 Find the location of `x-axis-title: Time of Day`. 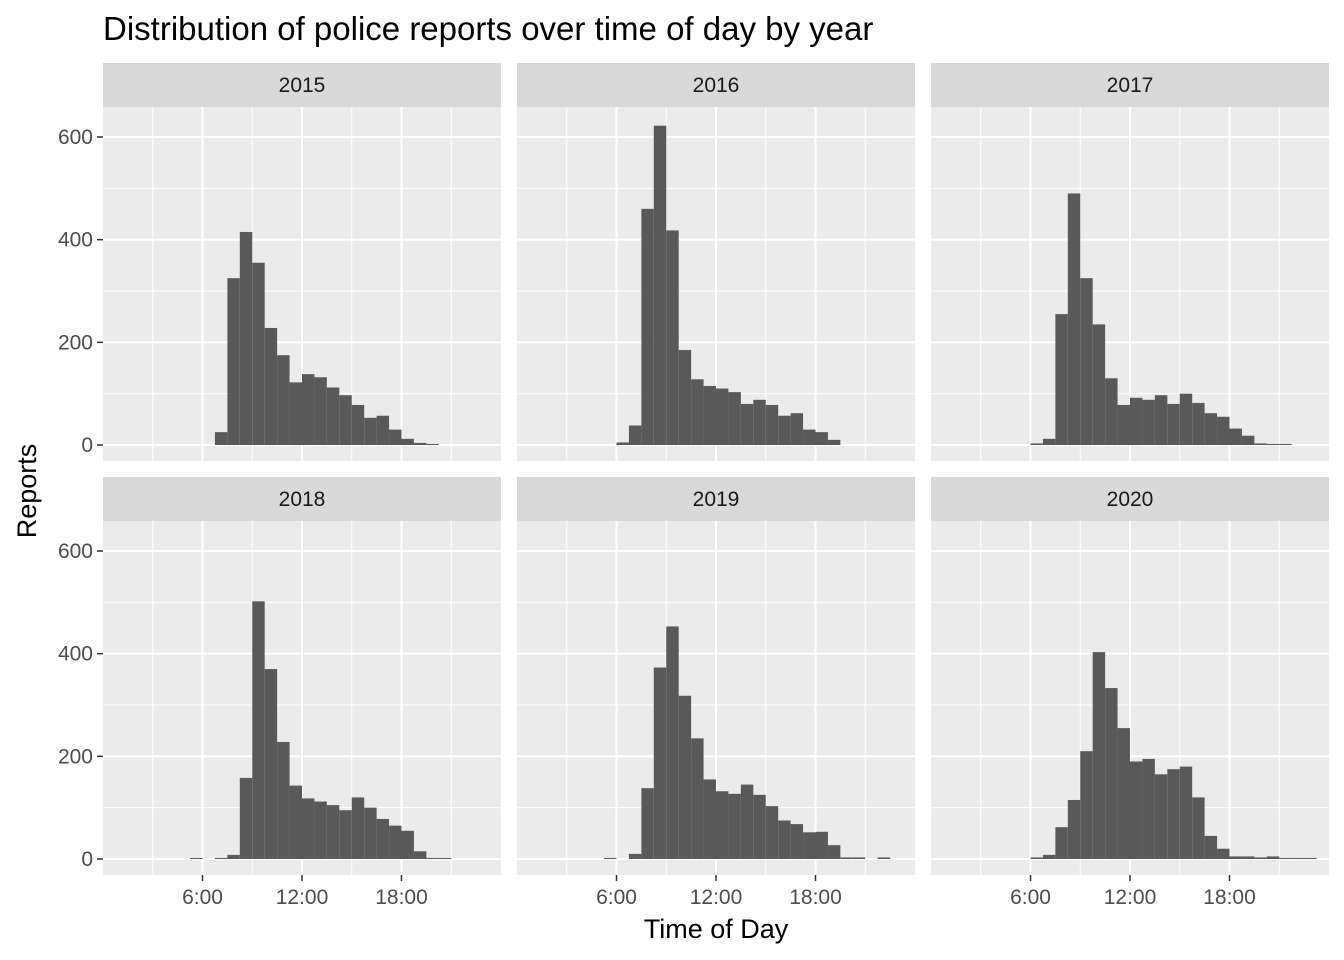

x-axis-title: Time of Day is located at coordinates (716, 929).